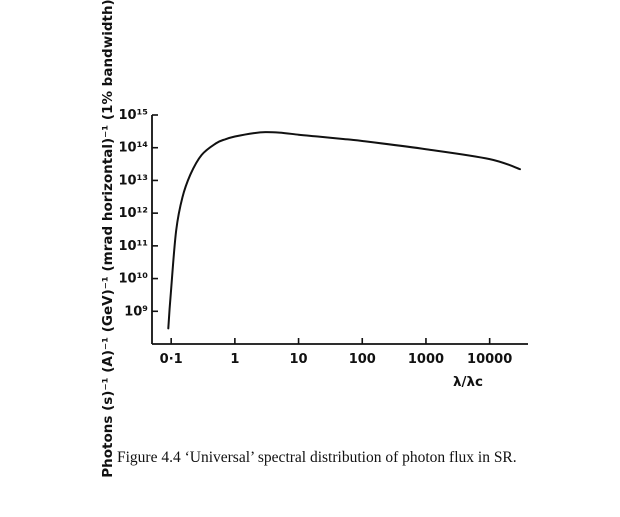  I want to click on y-tick-label: 10¹⁴, so click(134, 148).